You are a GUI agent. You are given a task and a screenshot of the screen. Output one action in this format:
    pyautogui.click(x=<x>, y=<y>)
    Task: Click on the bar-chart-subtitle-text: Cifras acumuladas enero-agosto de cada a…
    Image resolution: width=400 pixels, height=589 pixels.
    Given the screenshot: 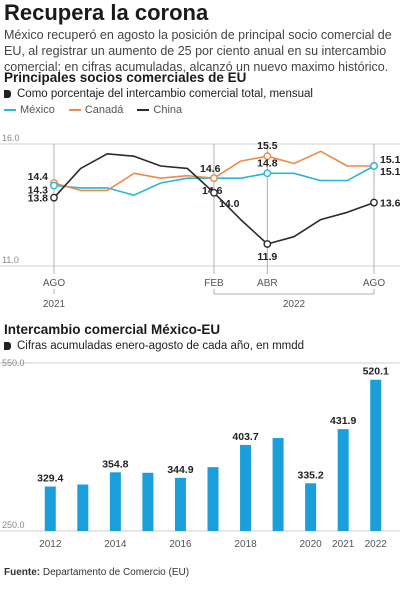 What is the action you would take?
    pyautogui.click(x=161, y=346)
    